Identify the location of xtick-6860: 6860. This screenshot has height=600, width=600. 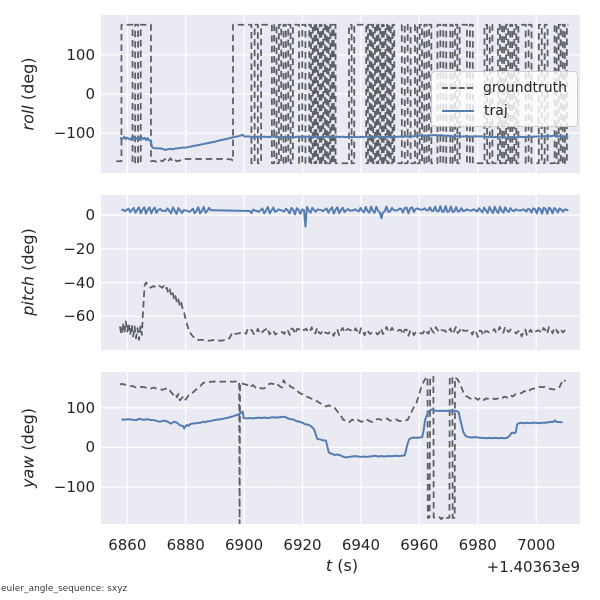
(127, 545).